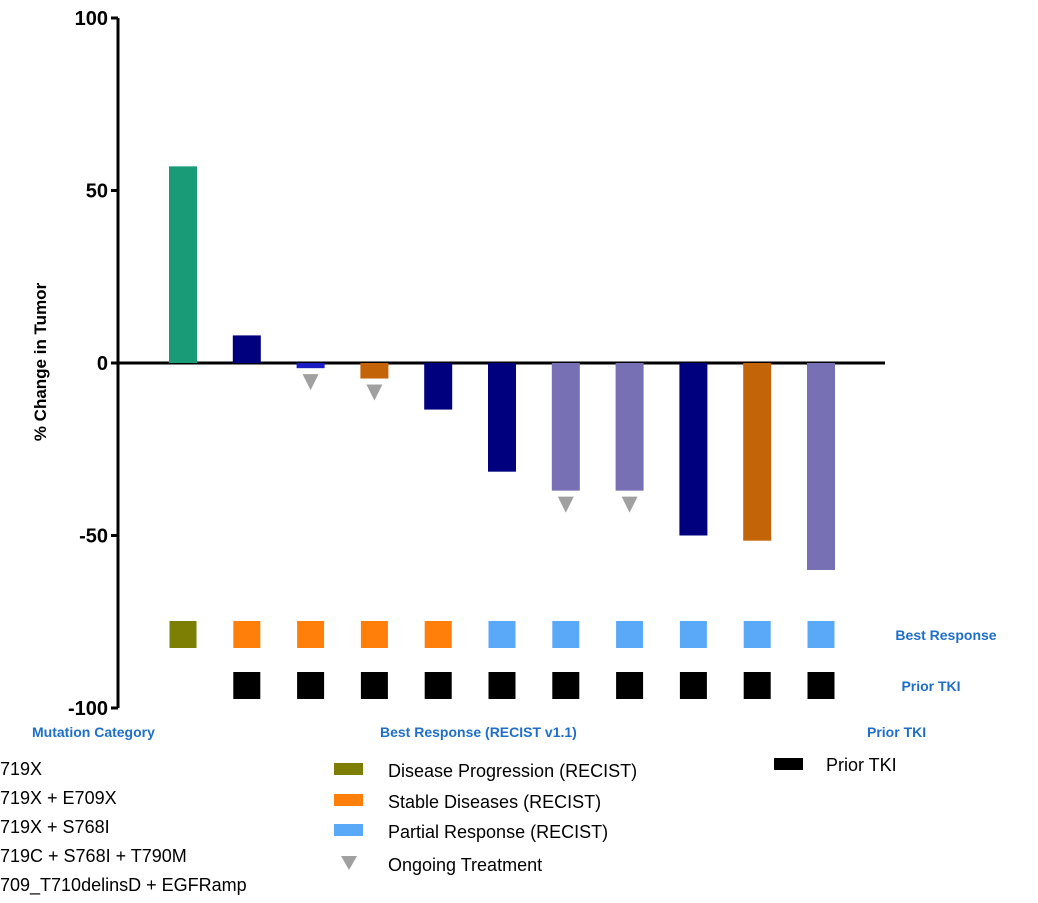  I want to click on best-response-row-label: Best Response, so click(945, 635).